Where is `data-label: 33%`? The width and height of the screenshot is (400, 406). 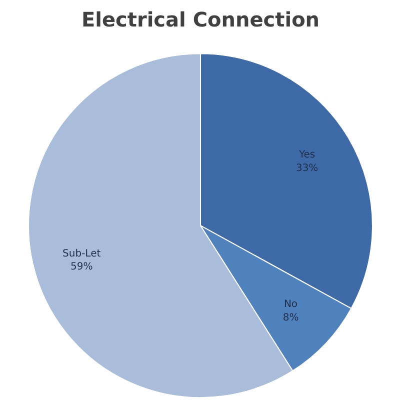 data-label: 33% is located at coordinates (307, 168).